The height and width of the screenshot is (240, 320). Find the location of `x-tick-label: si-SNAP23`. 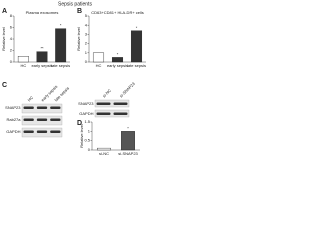

x-tick-label: si-SNAP23 is located at coordinates (128, 153).